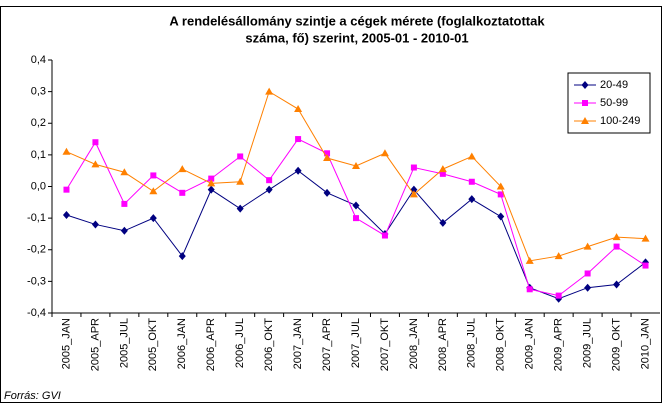 The width and height of the screenshot is (662, 403). Describe the element at coordinates (620, 121) in the screenshot. I see `legend-label: 100-249` at that location.